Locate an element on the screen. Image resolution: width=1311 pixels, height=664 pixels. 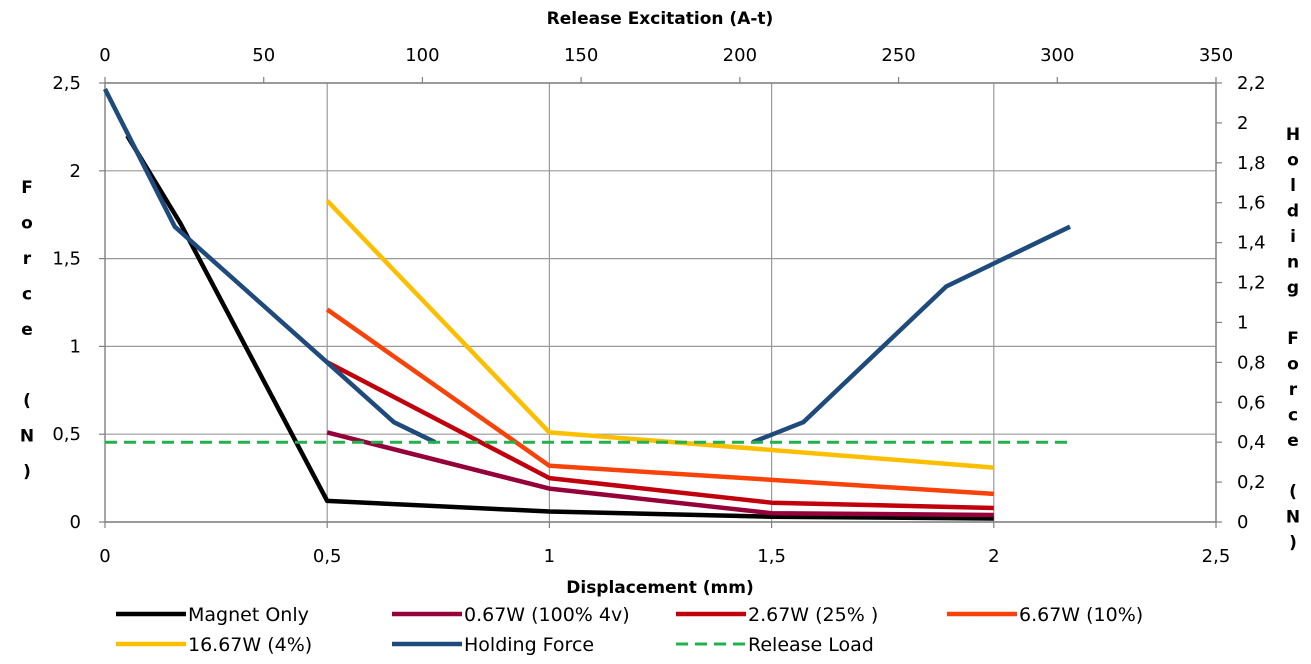
left-tick-label: 0,5 is located at coordinates (66, 434).